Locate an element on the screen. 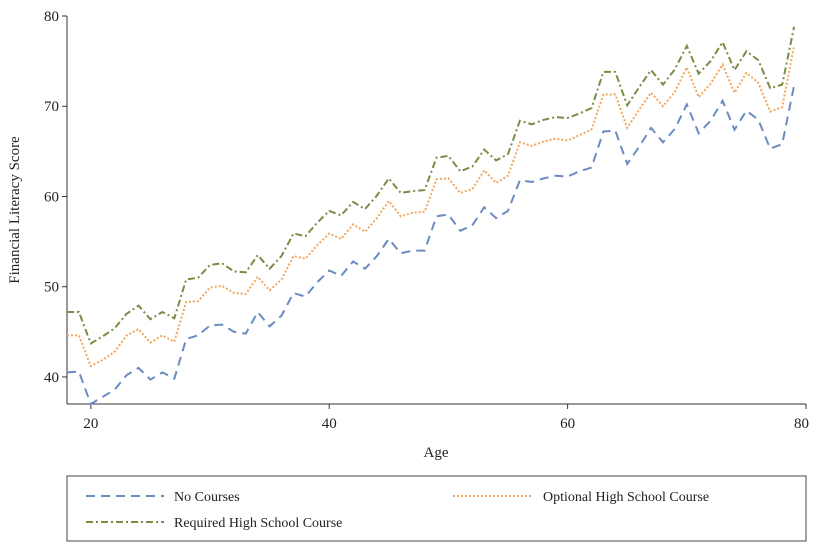 The width and height of the screenshot is (813, 544). y-tick-label: 80 is located at coordinates (51, 17).